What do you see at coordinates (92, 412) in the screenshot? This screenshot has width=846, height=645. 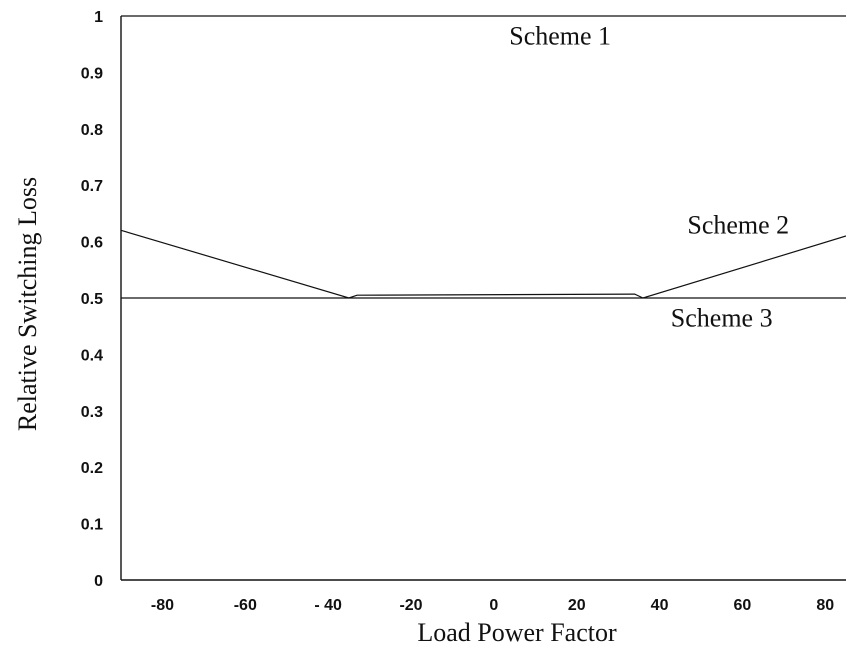 I see `y-tick-label: 0.3` at bounding box center [92, 412].